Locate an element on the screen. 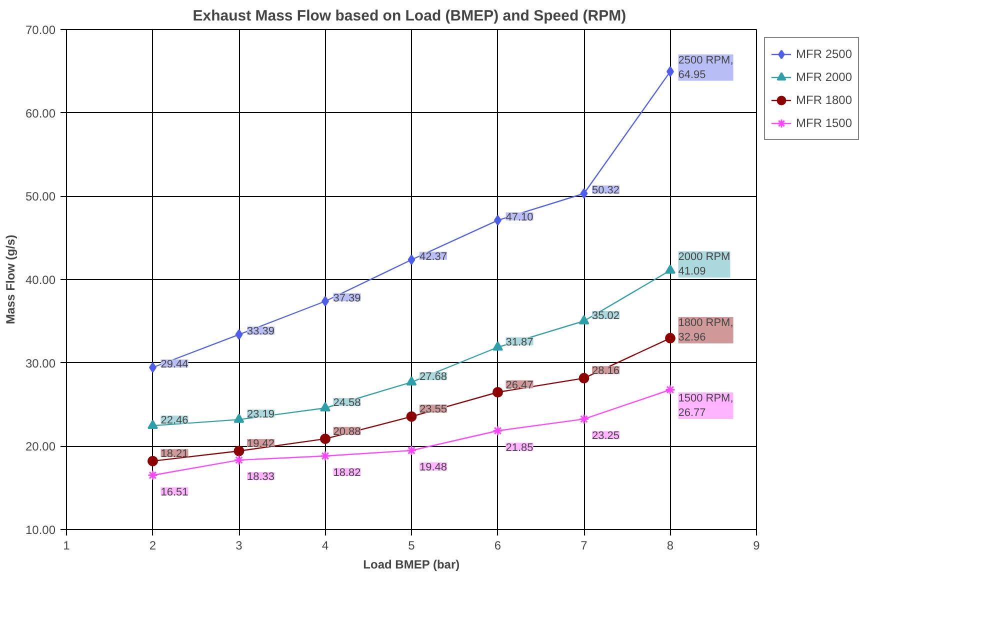 This screenshot has width=984, height=636. x-axis-title: Load BMEP (bar) is located at coordinates (411, 565).